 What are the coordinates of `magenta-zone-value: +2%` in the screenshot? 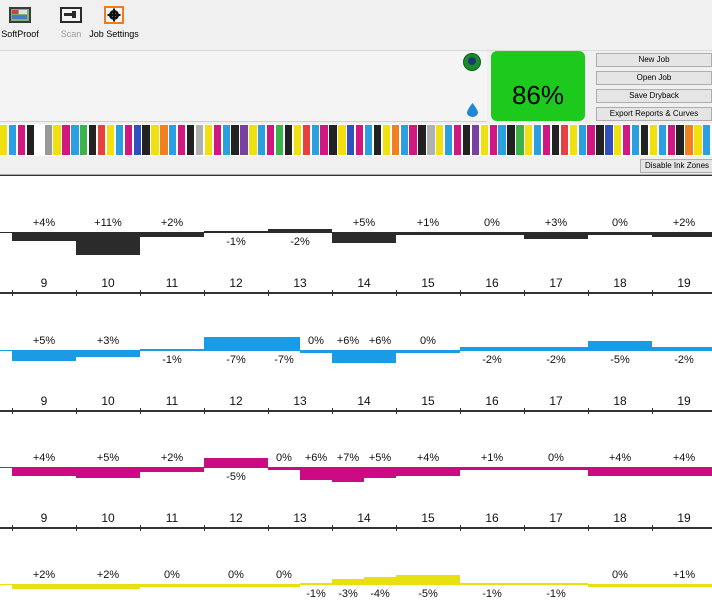 It's located at (172, 458).